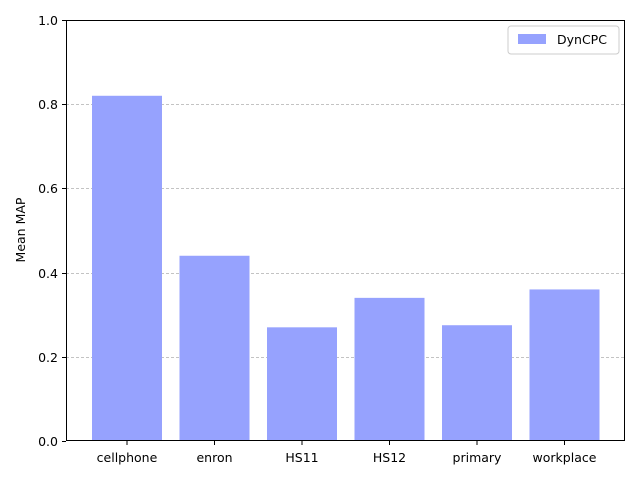 The width and height of the screenshot is (640, 480). Describe the element at coordinates (127, 268) in the screenshot. I see `bar-cellphone` at that location.